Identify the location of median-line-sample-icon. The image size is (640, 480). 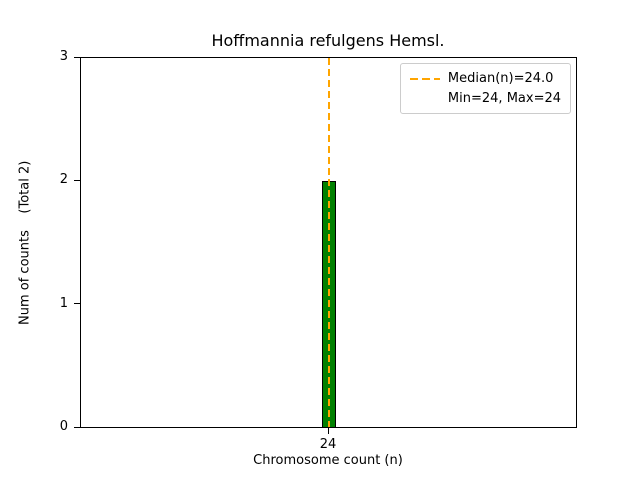
(424, 78).